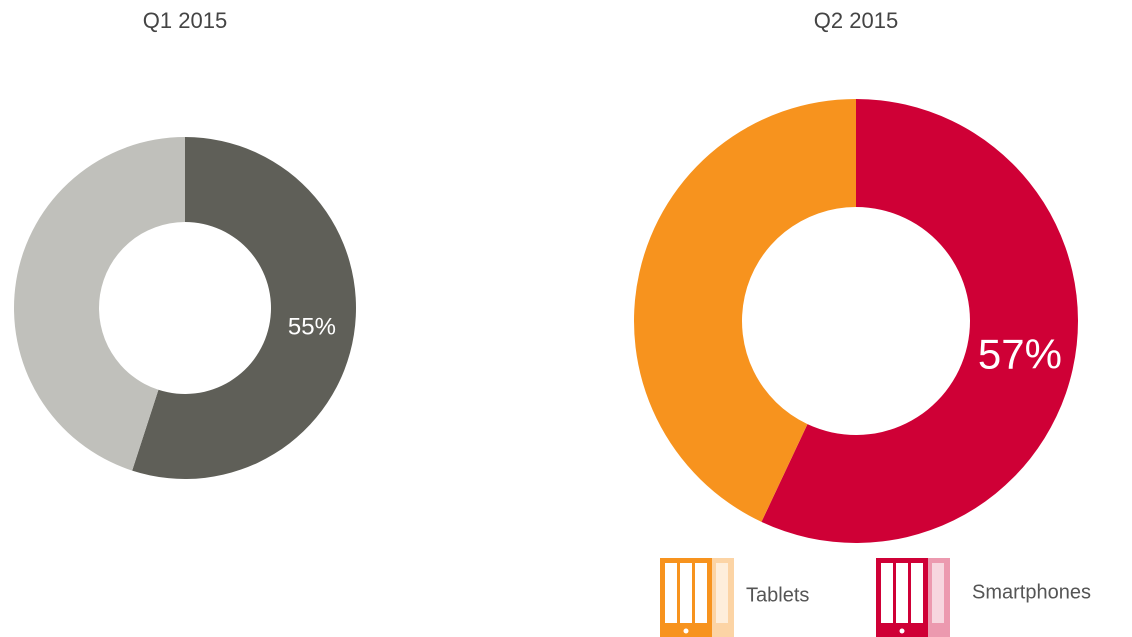 The width and height of the screenshot is (1132, 637). I want to click on legend-label: Smartphones, so click(1031, 592).